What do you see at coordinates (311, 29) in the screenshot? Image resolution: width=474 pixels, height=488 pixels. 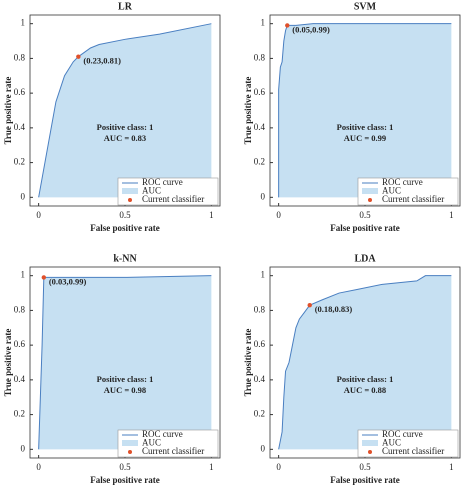 I see `point-label: (0.05,0.99)` at bounding box center [311, 29].